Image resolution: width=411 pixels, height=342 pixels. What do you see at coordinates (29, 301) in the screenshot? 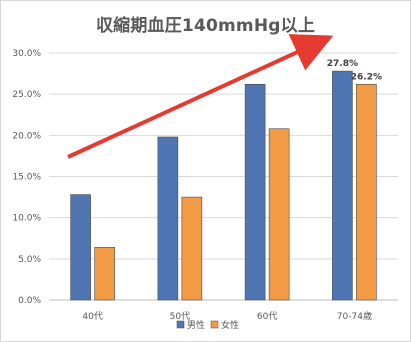
I see `y-tick-label: 0.0%` at bounding box center [29, 301].